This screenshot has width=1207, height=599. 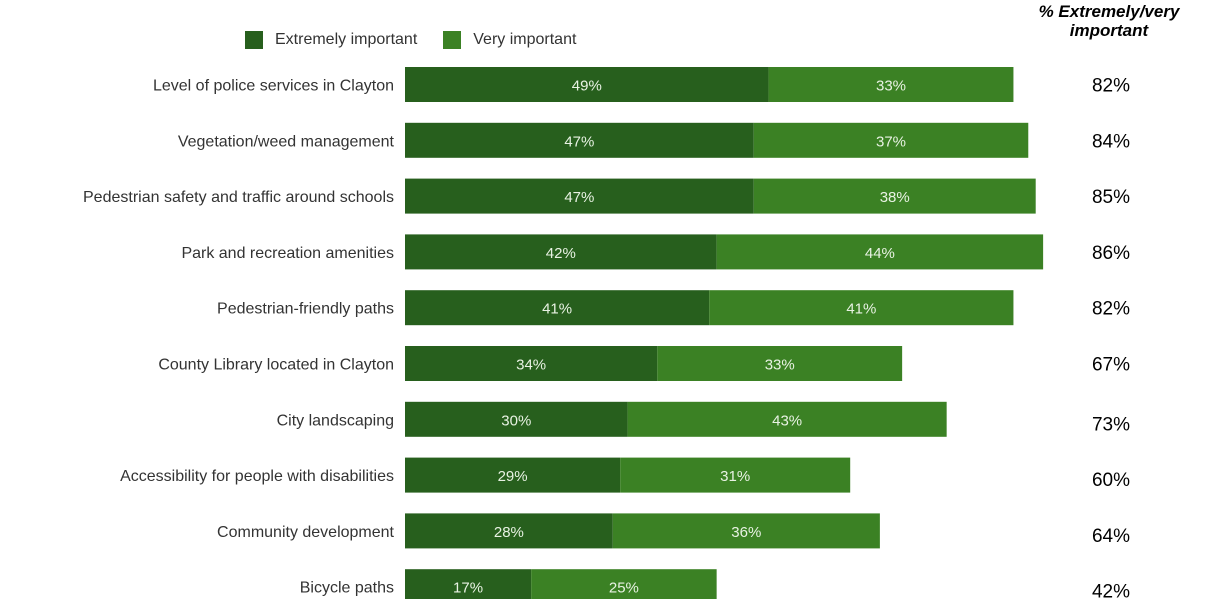 What do you see at coordinates (335, 420) in the screenshot?
I see `category-label: City landscaping` at bounding box center [335, 420].